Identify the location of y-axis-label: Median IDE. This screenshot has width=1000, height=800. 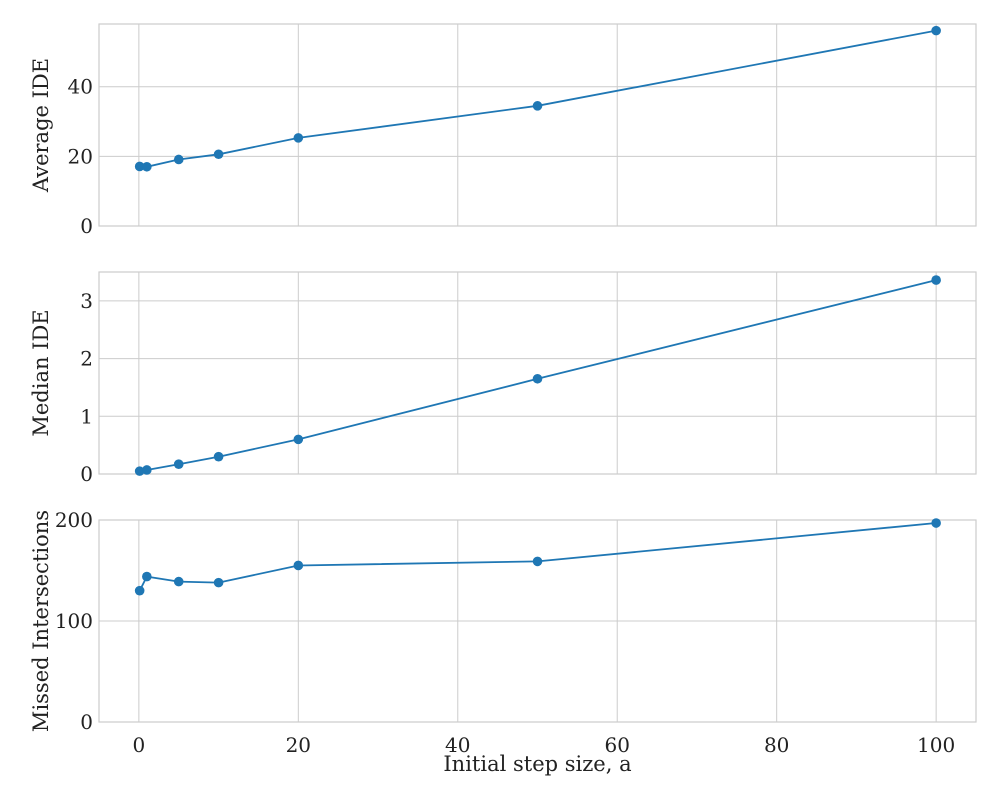
(41, 372).